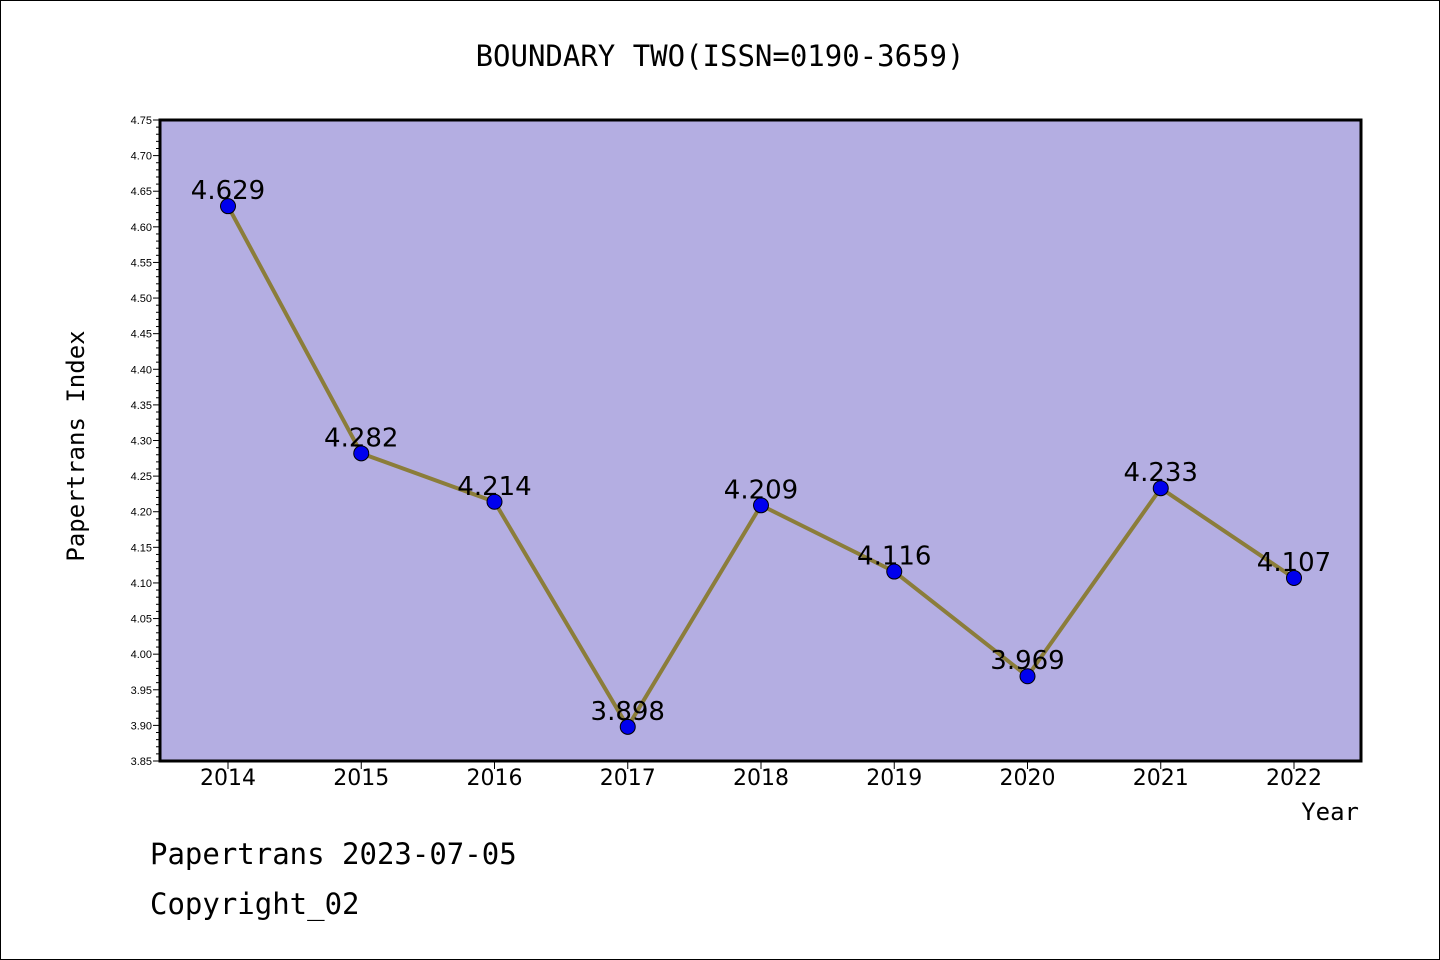 This screenshot has width=1440, height=960. Describe the element at coordinates (141, 513) in the screenshot. I see `y-tick-label: 4.20` at that location.